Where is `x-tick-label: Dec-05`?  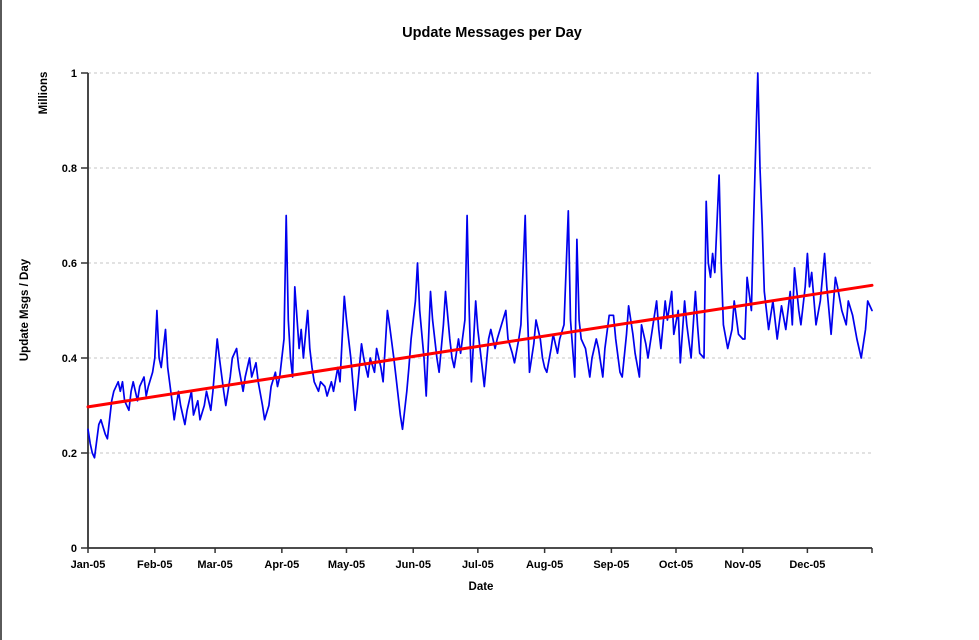
x-tick-label: Dec-05 is located at coordinates (807, 565).